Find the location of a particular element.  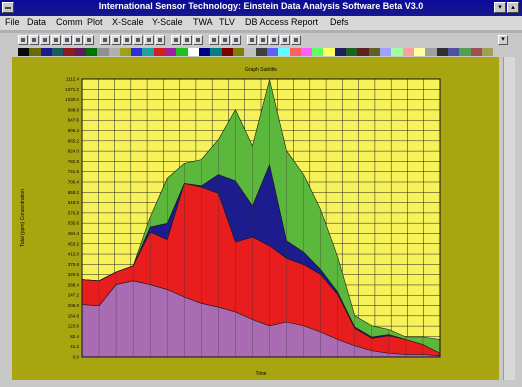

menu-data: Data is located at coordinates (37, 22).